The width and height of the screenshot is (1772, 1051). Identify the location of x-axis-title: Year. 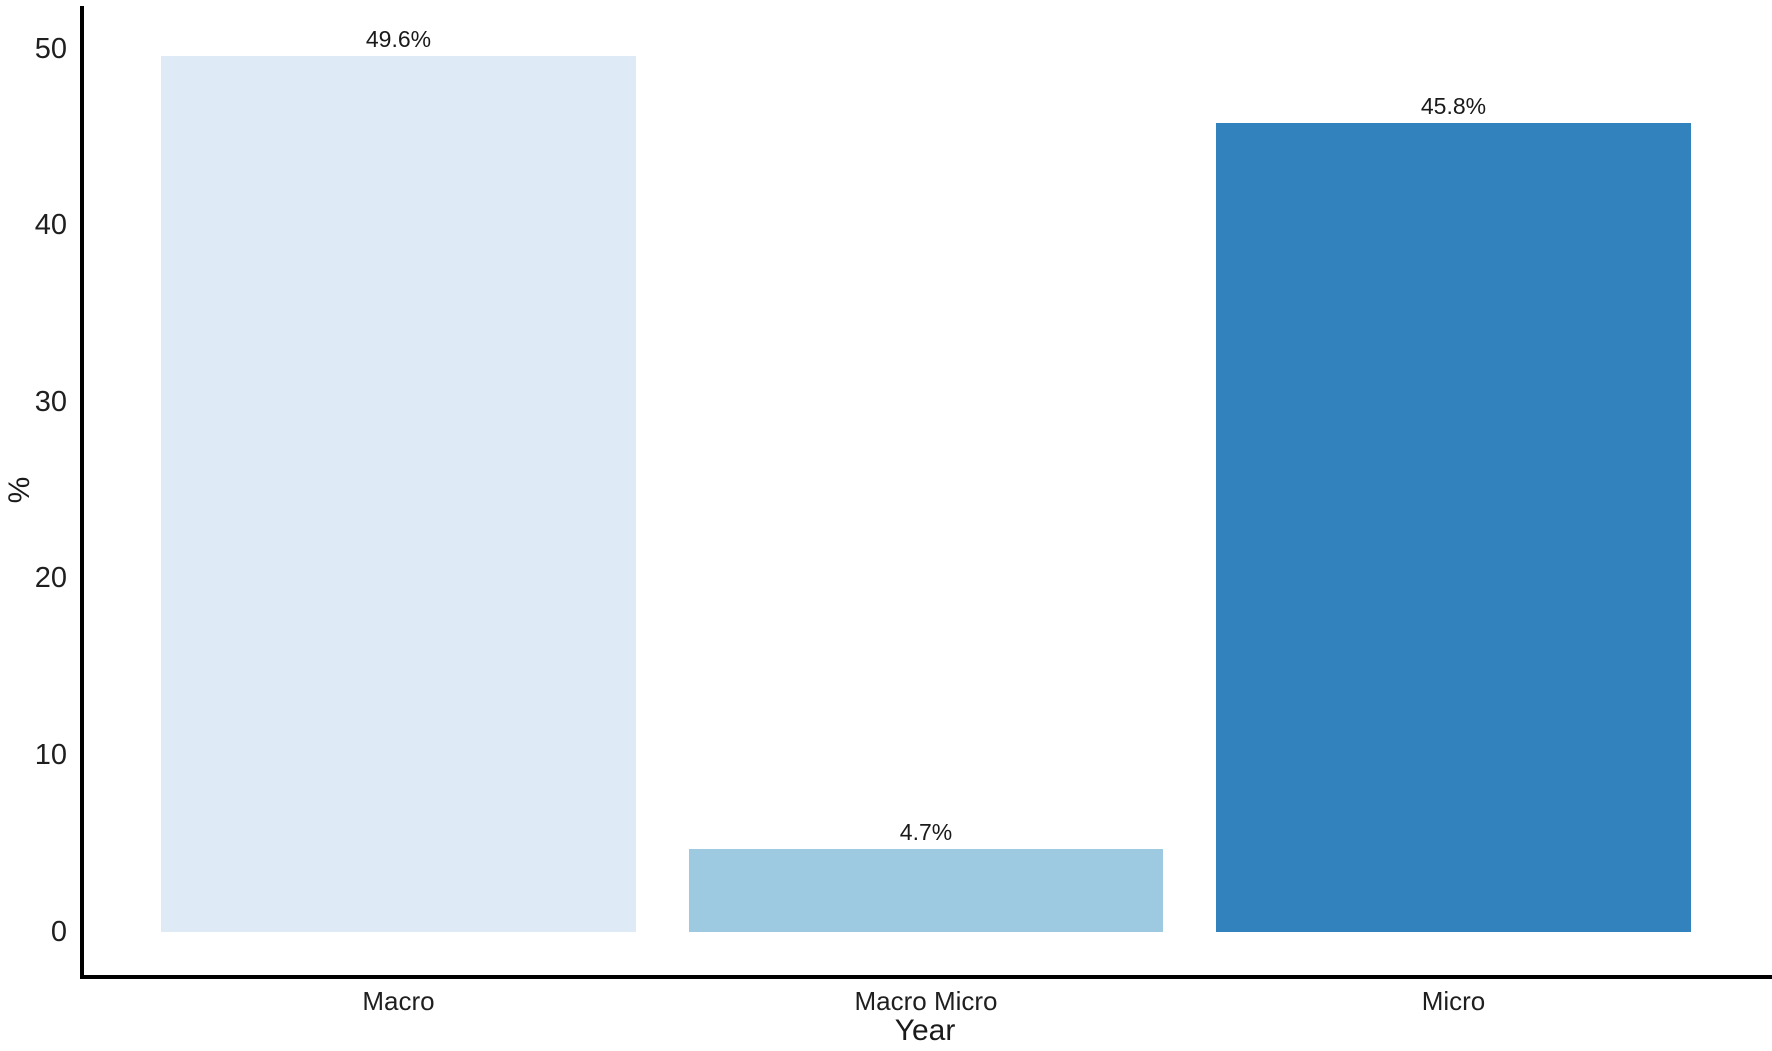
(925, 1030).